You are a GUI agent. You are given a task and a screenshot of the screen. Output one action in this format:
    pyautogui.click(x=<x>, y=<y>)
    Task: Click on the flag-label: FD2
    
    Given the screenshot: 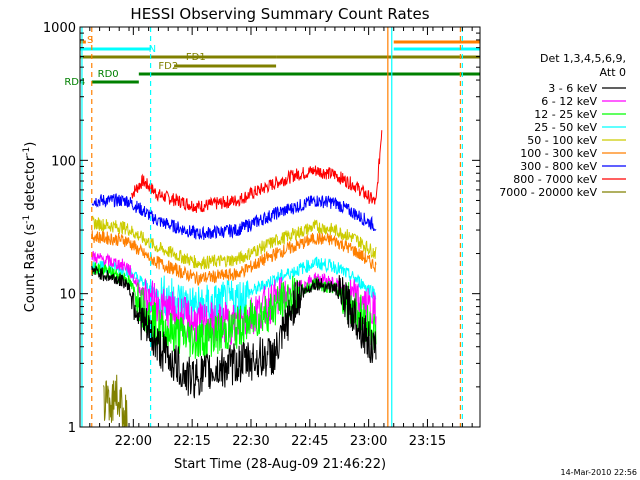 What is the action you would take?
    pyautogui.click(x=168, y=66)
    